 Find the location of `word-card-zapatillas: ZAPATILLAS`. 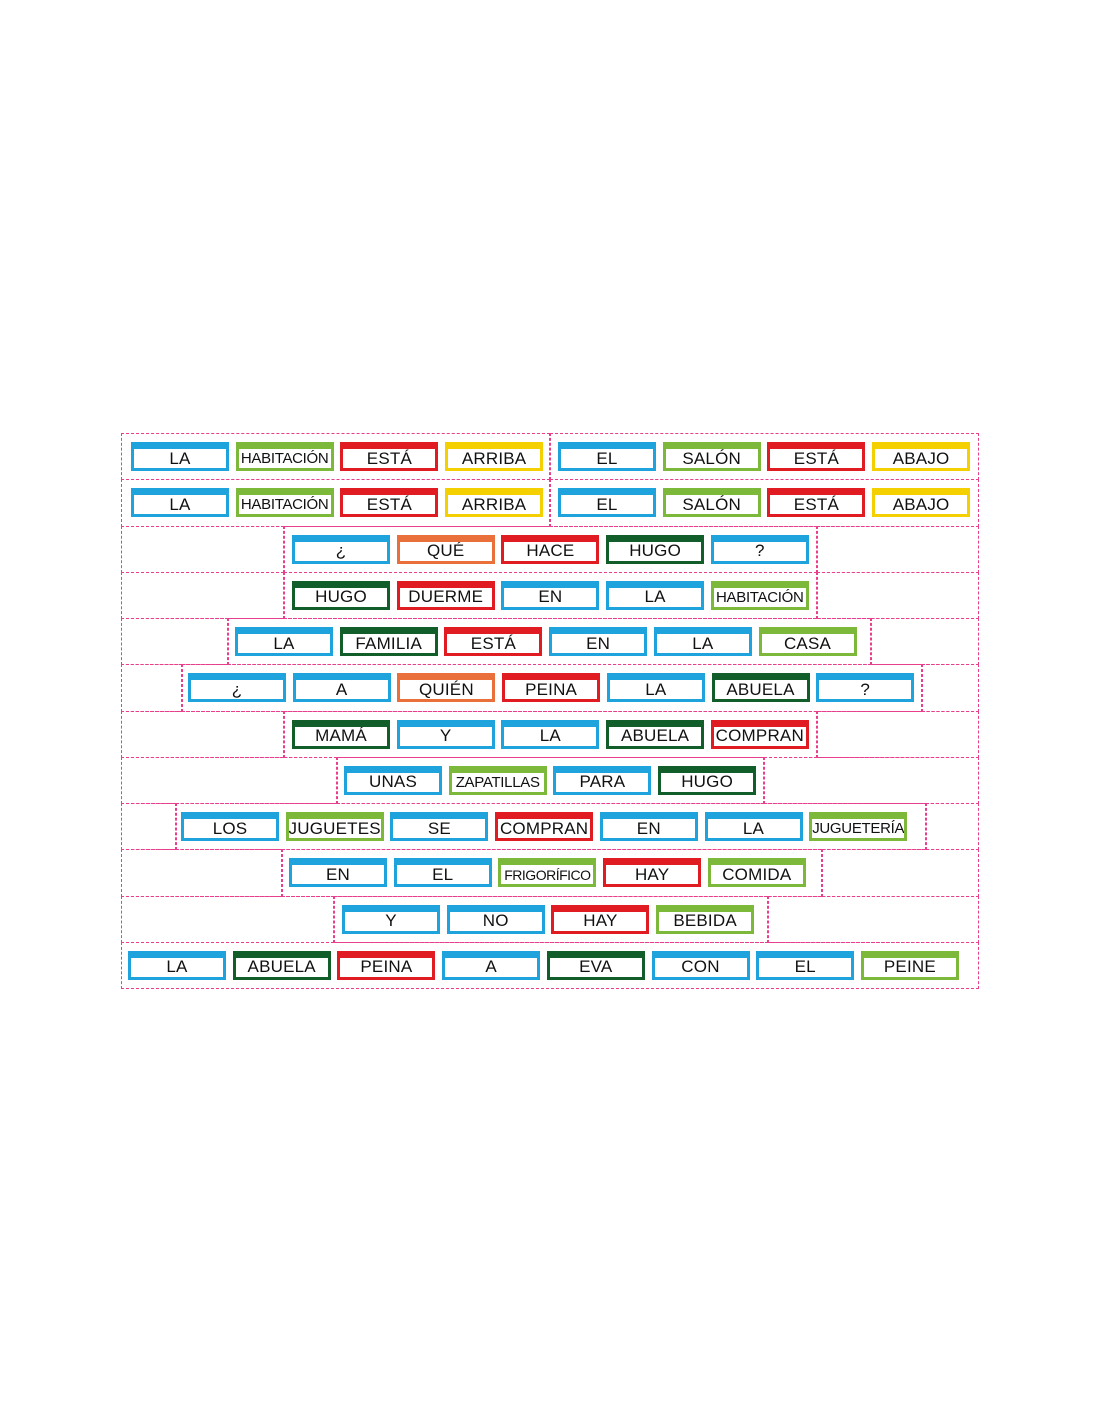

word-card-zapatillas: ZAPATILLAS is located at coordinates (497, 780).